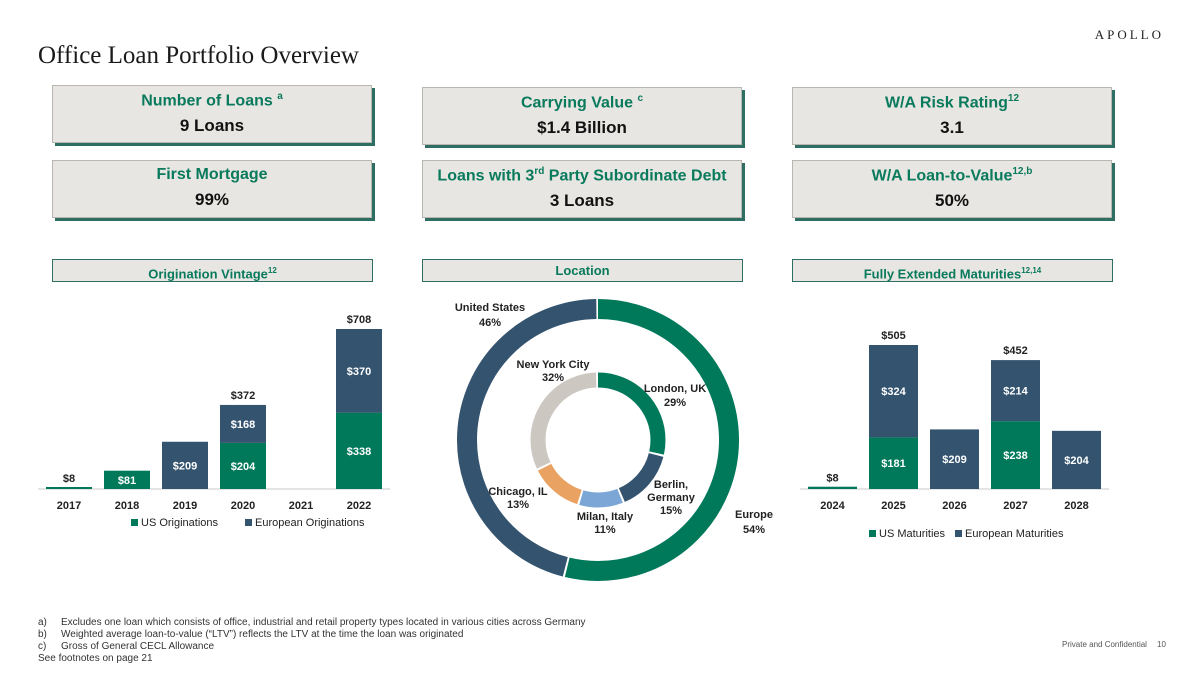 This screenshot has height=675, width=1200. I want to click on bar-europe-2028, so click(1076, 459).